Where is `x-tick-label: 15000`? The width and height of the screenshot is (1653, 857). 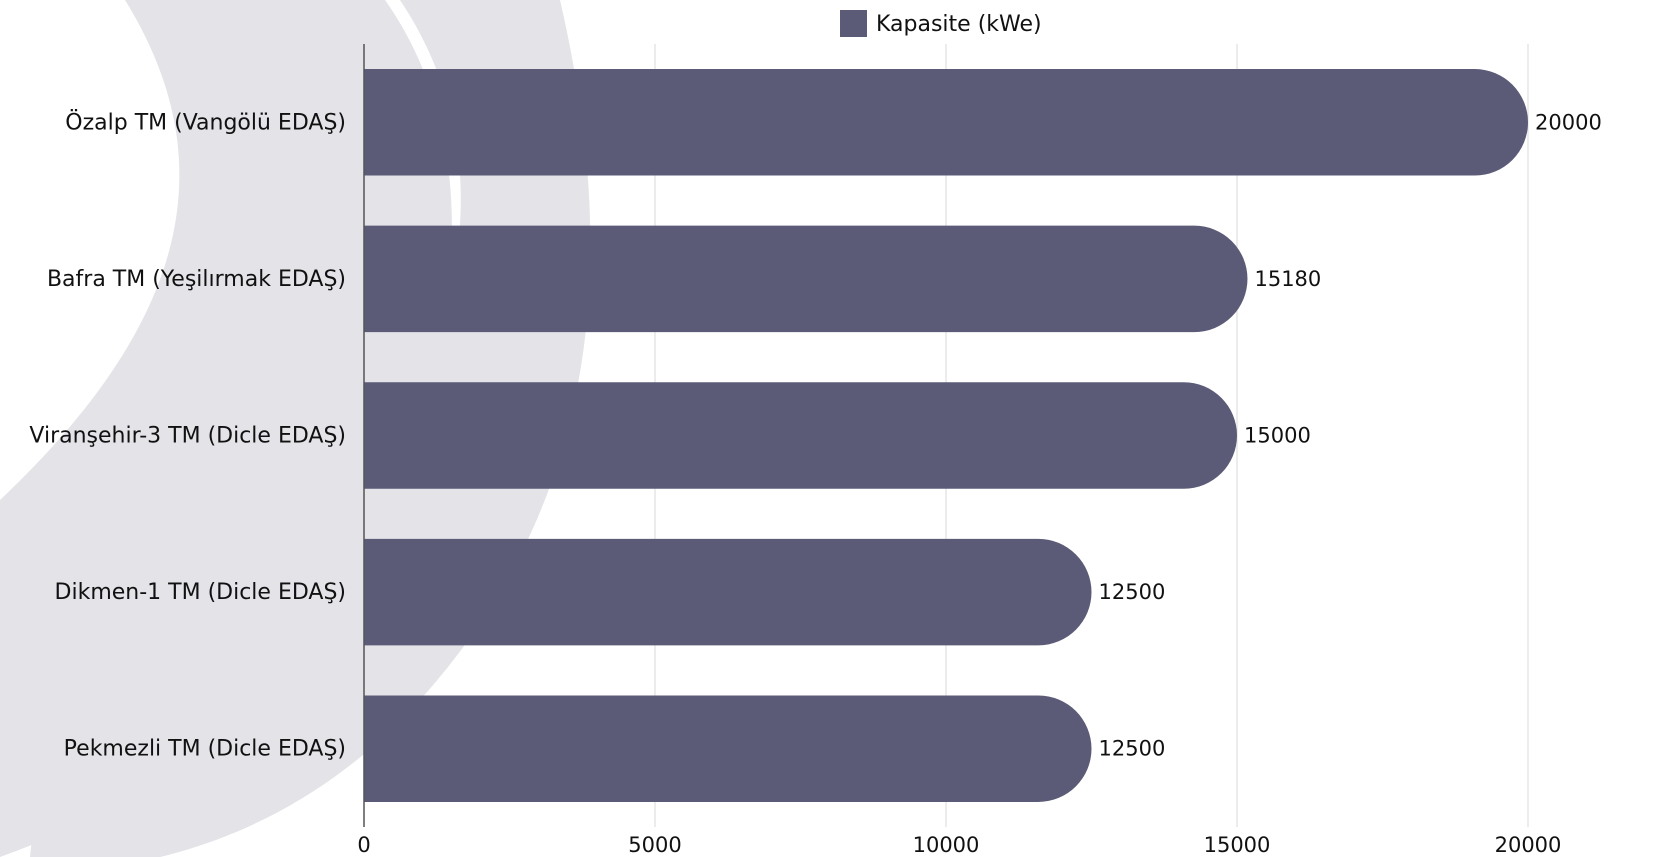 x-tick-label: 15000 is located at coordinates (1237, 845).